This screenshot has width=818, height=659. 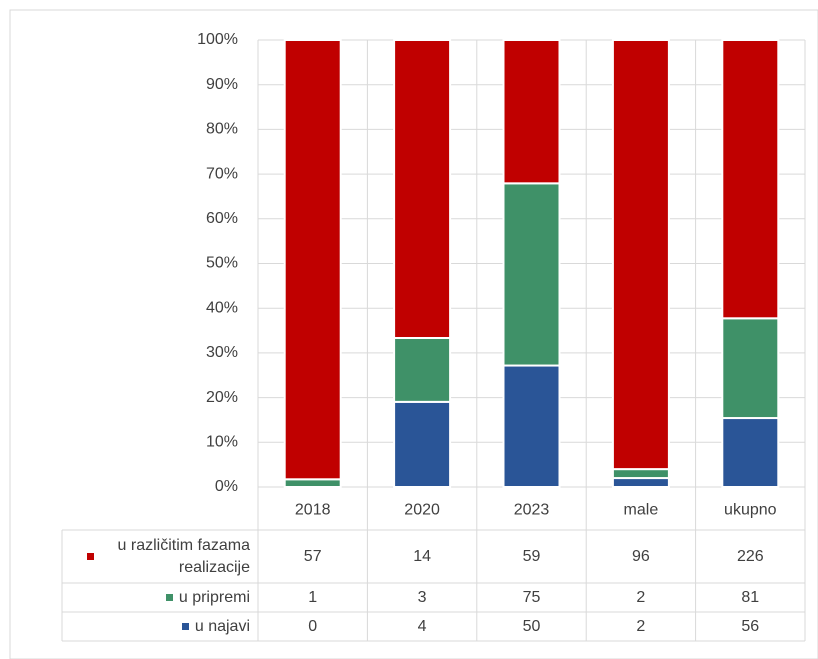 What do you see at coordinates (422, 510) in the screenshot?
I see `x-tick-label: 2020` at bounding box center [422, 510].